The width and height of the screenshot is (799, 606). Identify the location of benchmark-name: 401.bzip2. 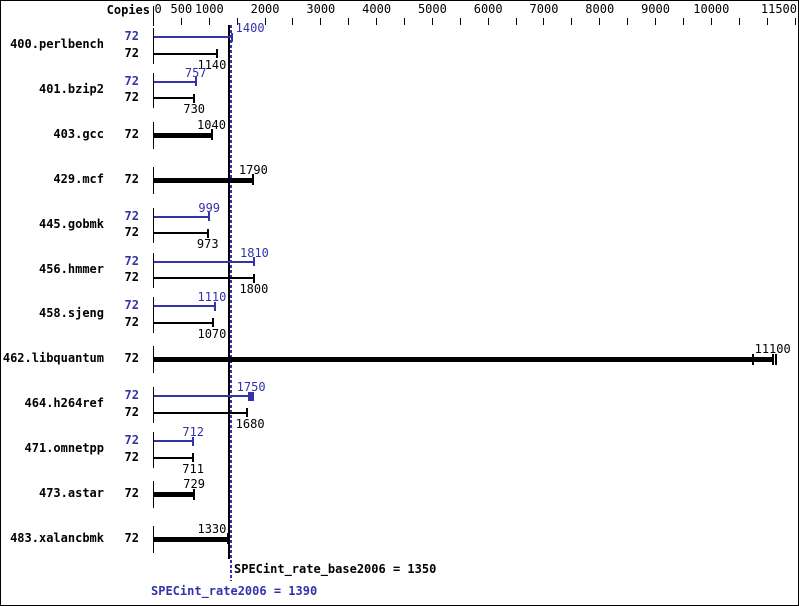
(71, 88).